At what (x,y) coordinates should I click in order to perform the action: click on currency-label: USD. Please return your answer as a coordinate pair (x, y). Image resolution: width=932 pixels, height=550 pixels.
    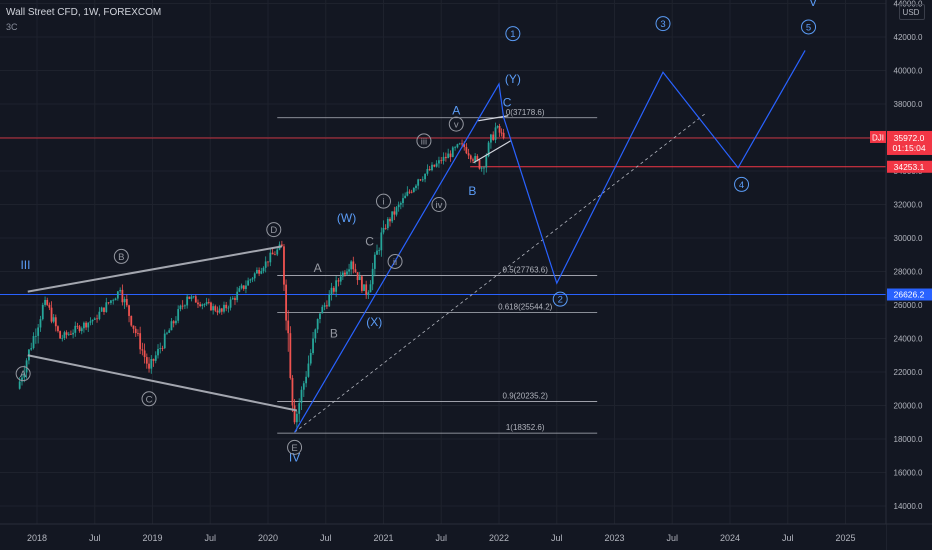
    Looking at the image, I should click on (911, 12).